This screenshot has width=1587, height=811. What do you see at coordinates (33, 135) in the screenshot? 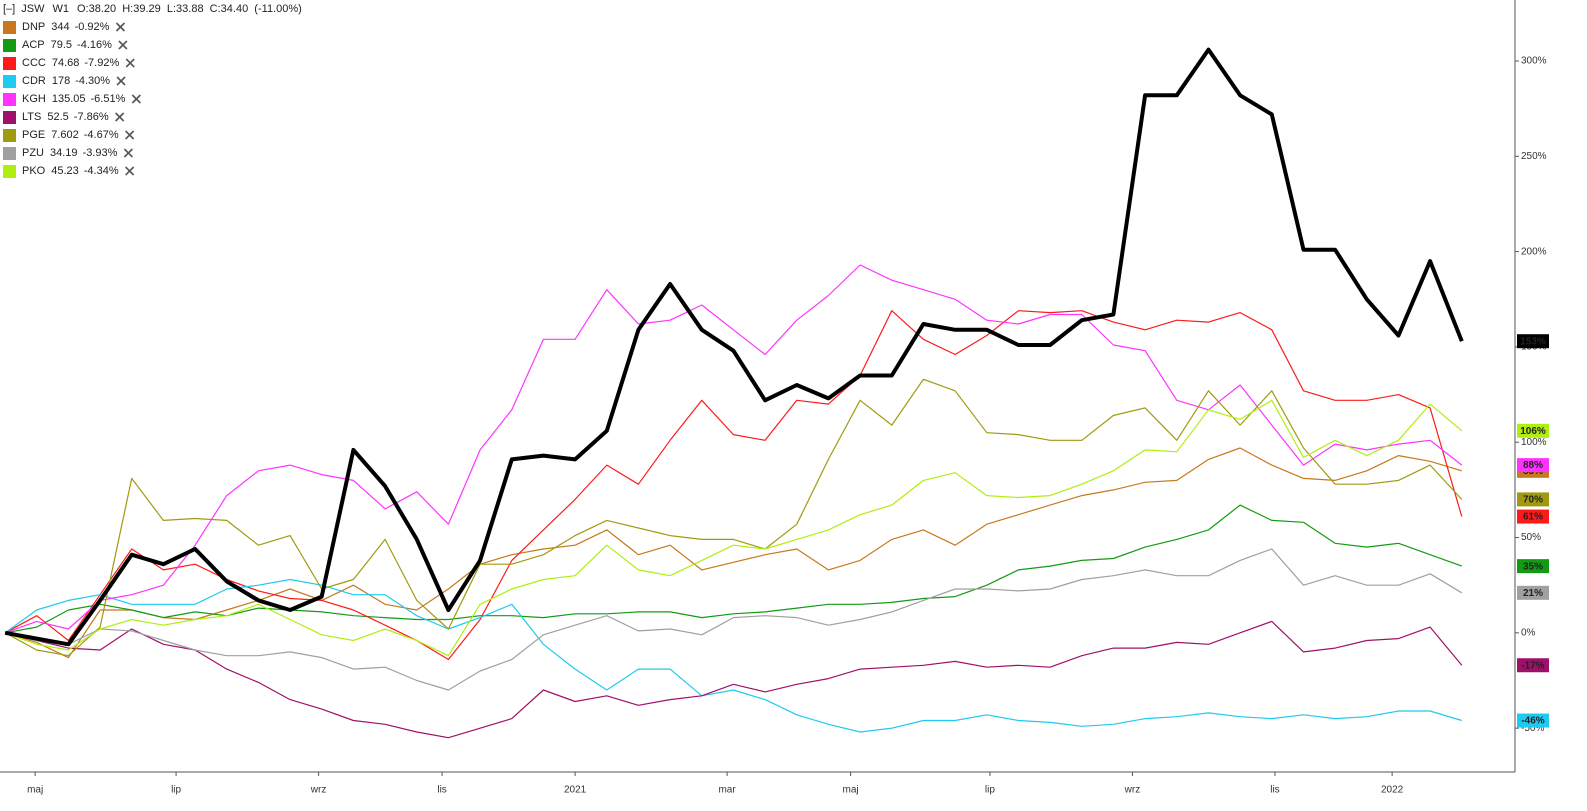
I see `legend-name: PGE` at bounding box center [33, 135].